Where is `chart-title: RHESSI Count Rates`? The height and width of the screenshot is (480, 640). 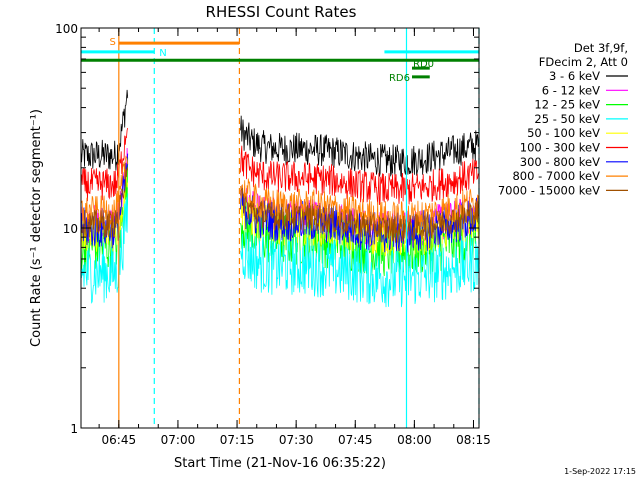 chart-title: RHESSI Count Rates is located at coordinates (281, 12).